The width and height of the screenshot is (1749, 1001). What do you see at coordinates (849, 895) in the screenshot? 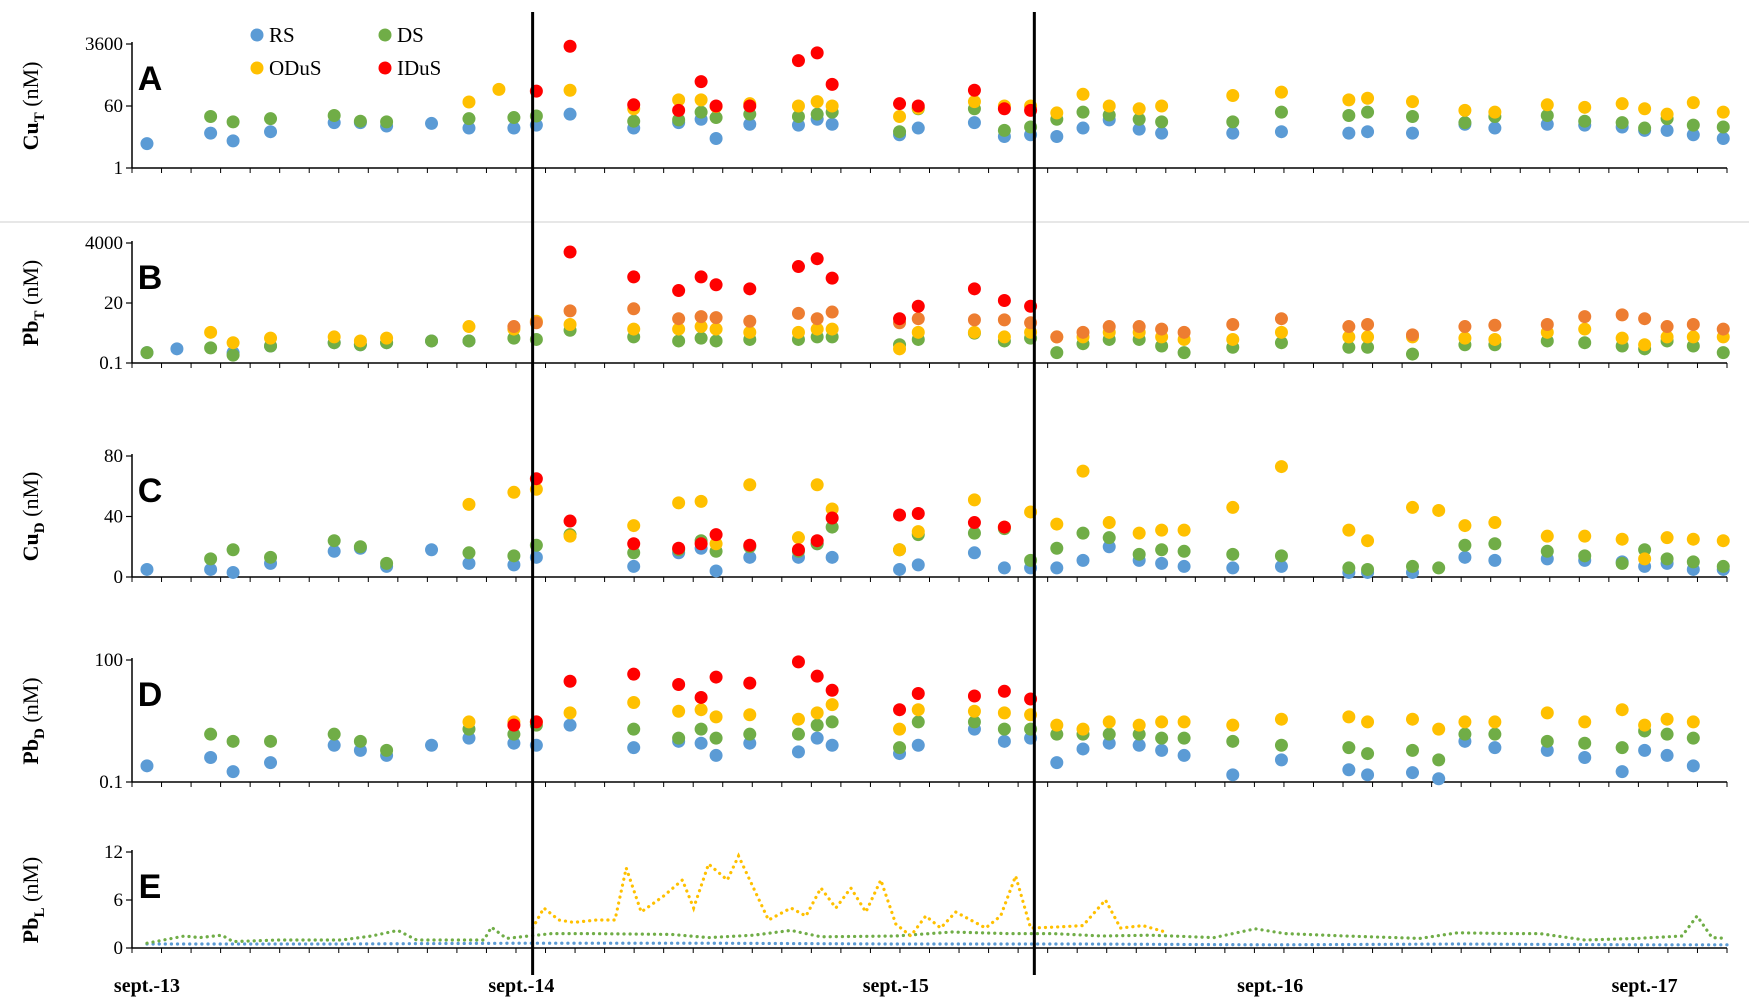
I see `series-line` at bounding box center [849, 895].